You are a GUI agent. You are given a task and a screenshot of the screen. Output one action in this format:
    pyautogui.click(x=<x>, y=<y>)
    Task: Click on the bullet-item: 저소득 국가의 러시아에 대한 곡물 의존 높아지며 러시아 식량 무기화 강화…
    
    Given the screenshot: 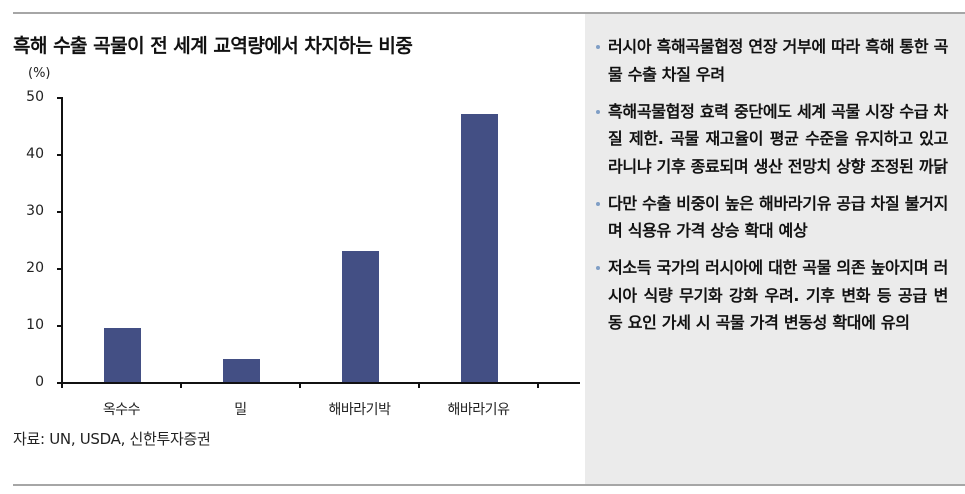 What is the action you would take?
    pyautogui.click(x=772, y=295)
    